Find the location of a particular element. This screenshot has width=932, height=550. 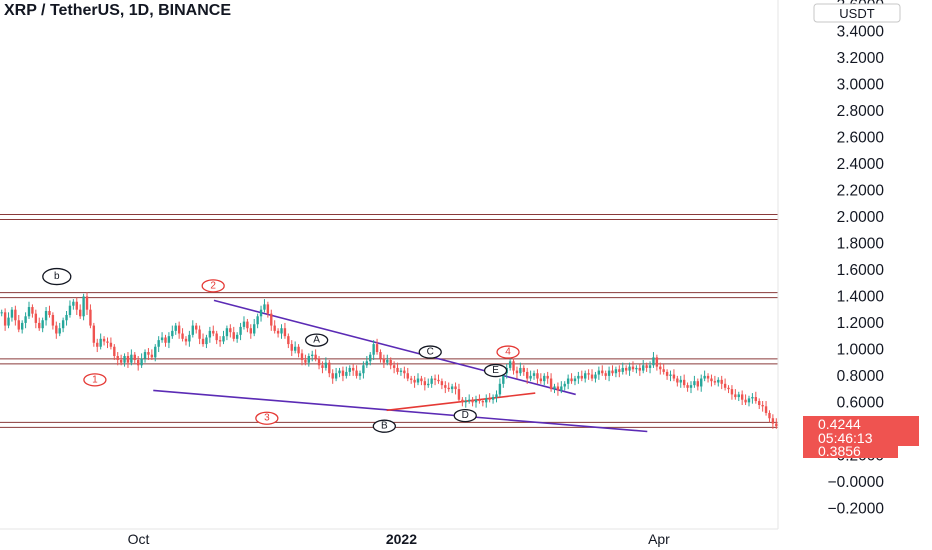

trendline-triangle-base is located at coordinates (461, 402).